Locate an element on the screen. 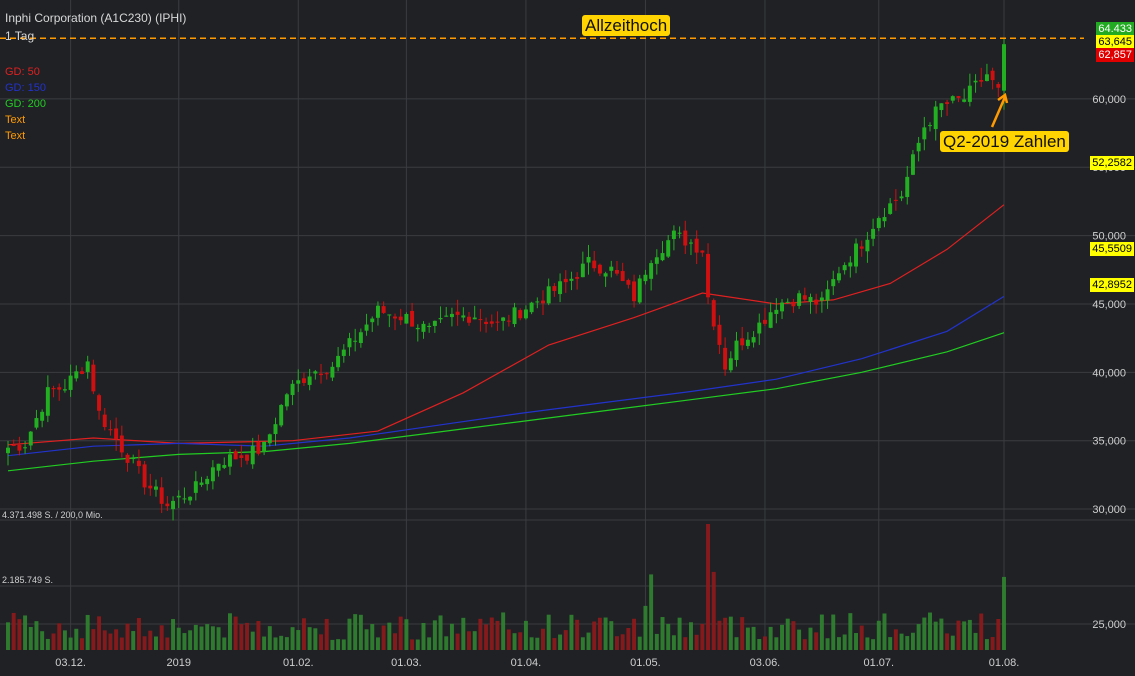 Image resolution: width=1135 pixels, height=676 pixels. interval-label: 1 Tag is located at coordinates (20, 36).